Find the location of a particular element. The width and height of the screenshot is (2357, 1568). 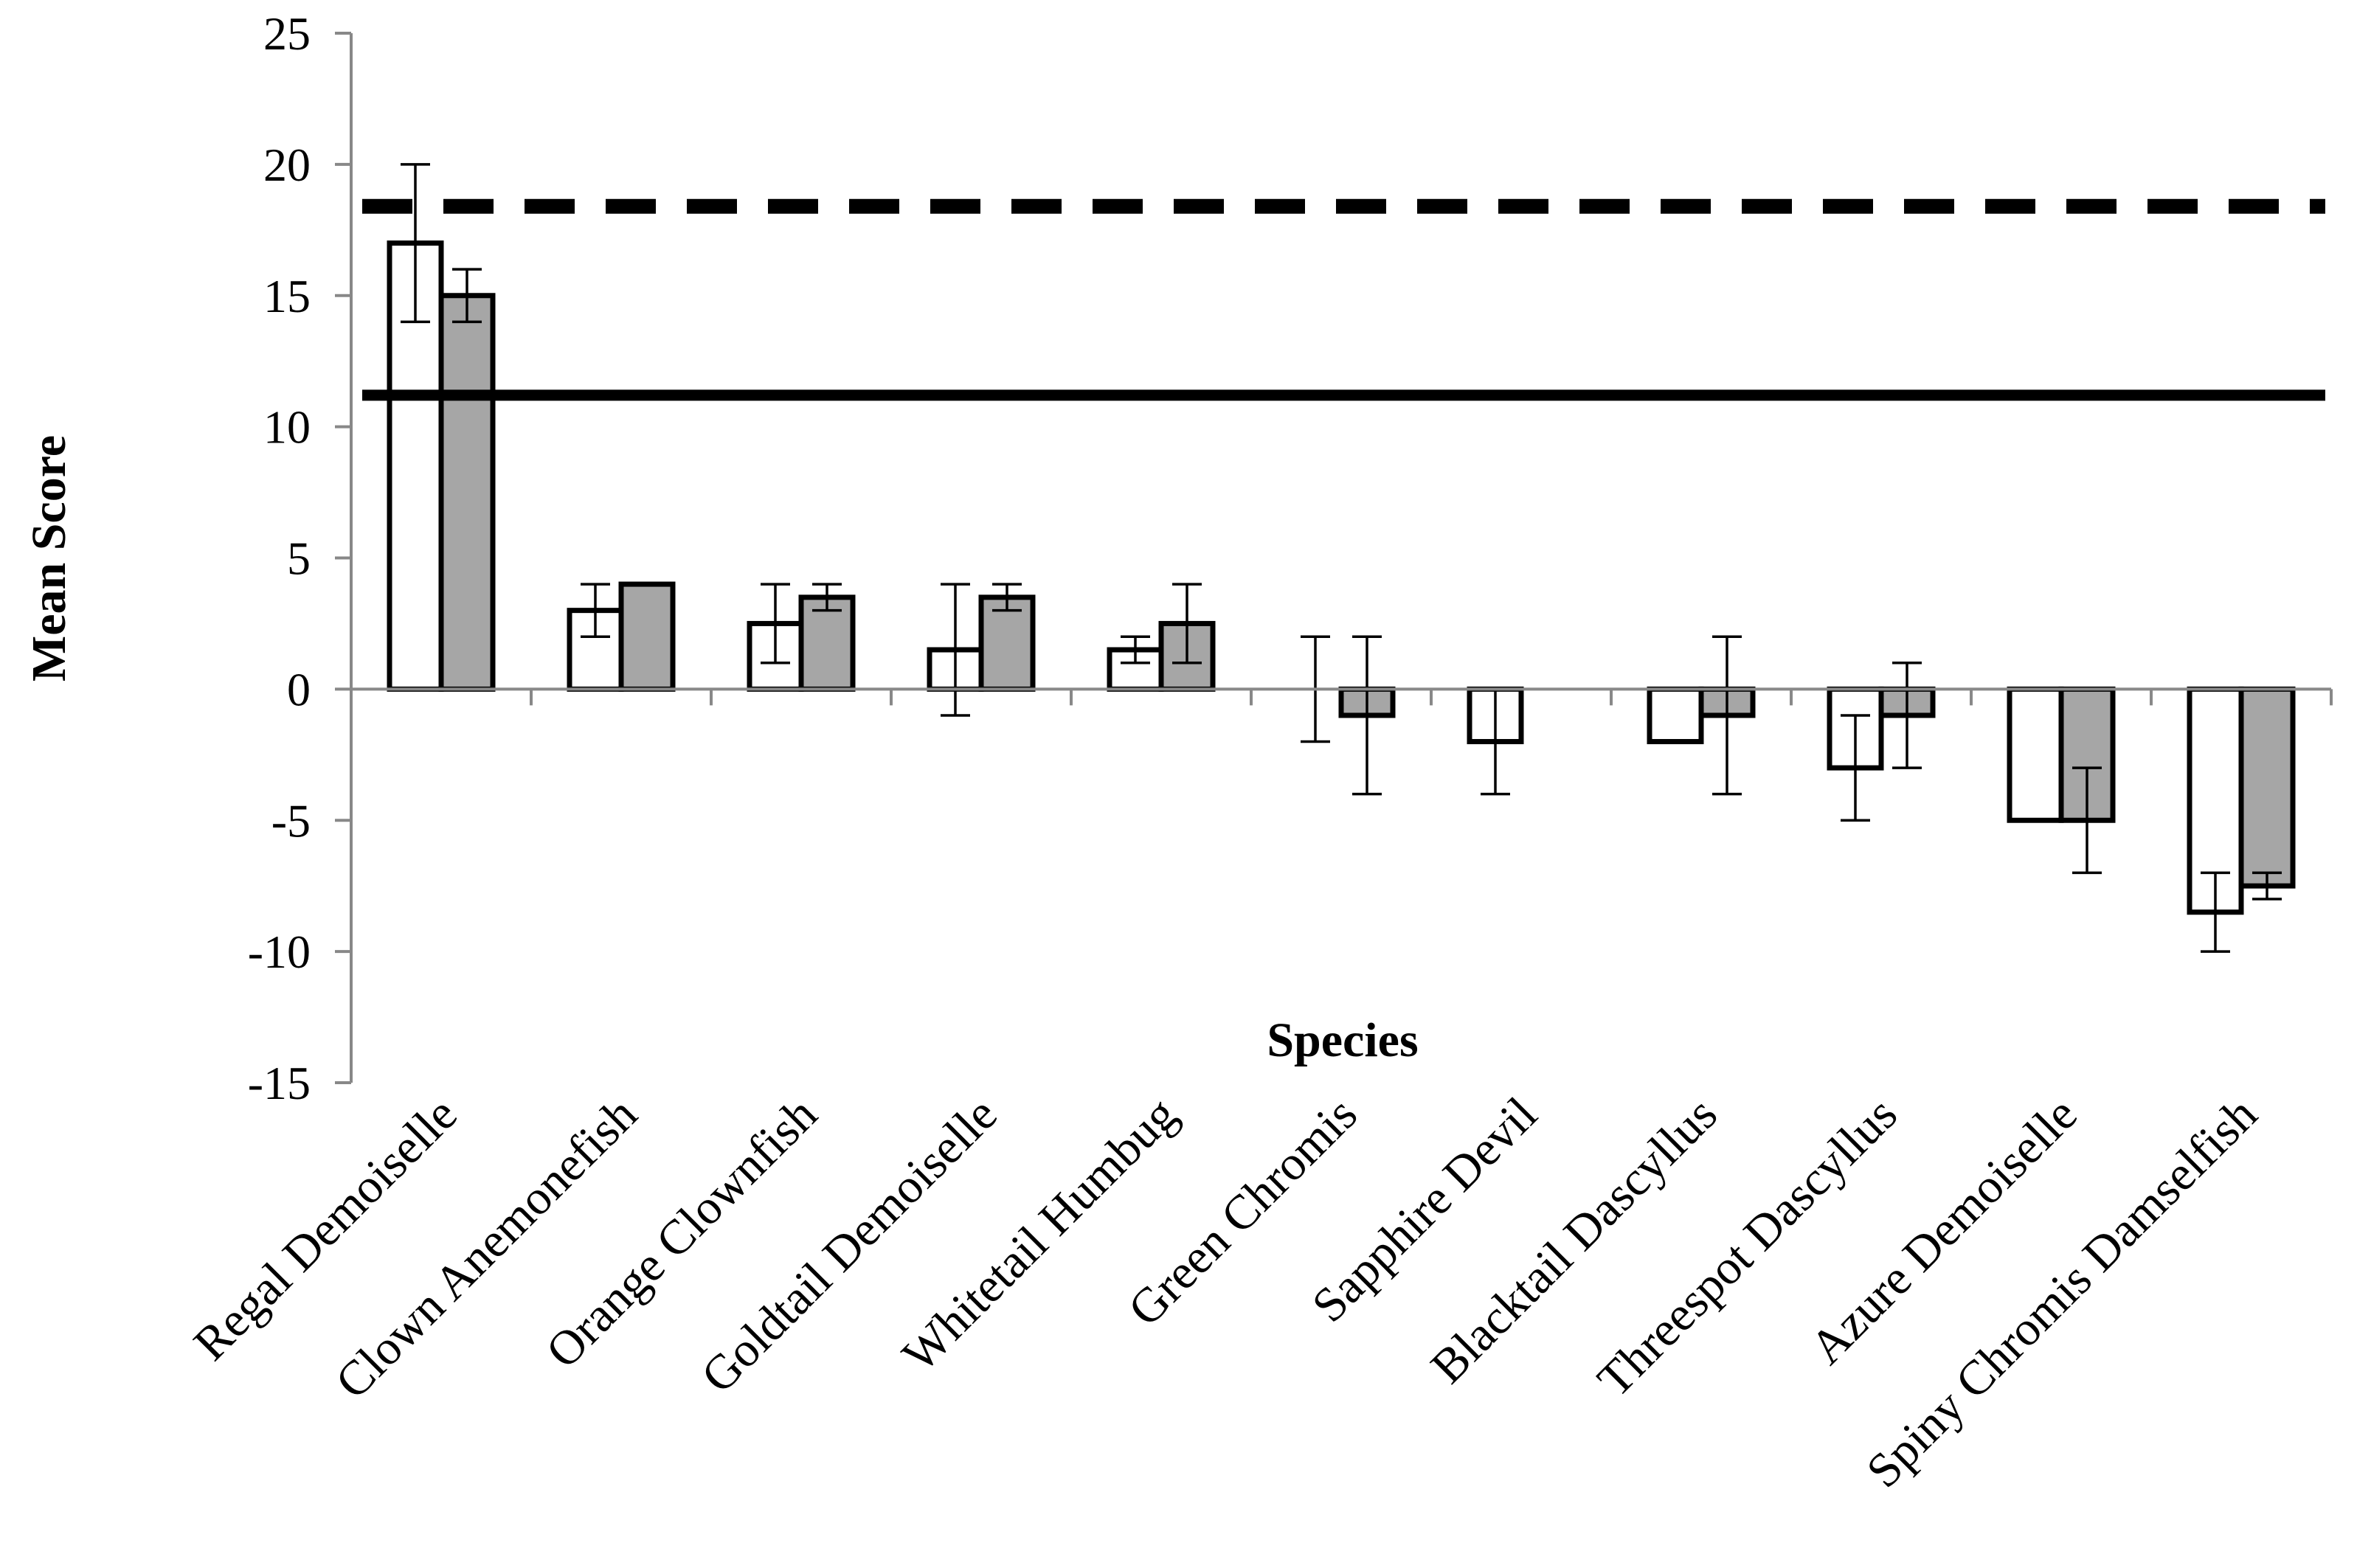

y-tick-label: 25 is located at coordinates (287, 33).